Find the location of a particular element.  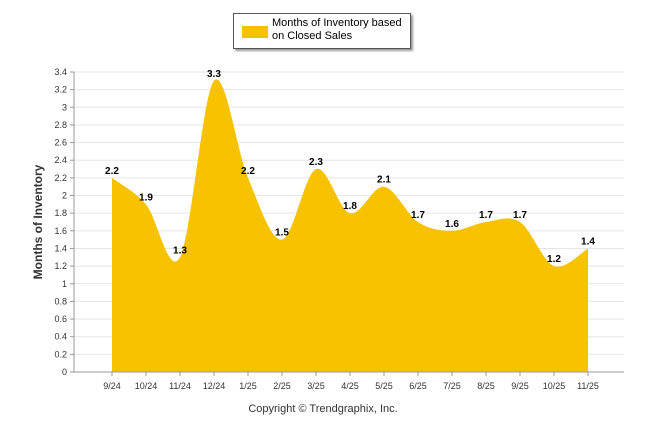

copyright-footer: Copyright © Trendgraphix, Inc. is located at coordinates (323, 409).